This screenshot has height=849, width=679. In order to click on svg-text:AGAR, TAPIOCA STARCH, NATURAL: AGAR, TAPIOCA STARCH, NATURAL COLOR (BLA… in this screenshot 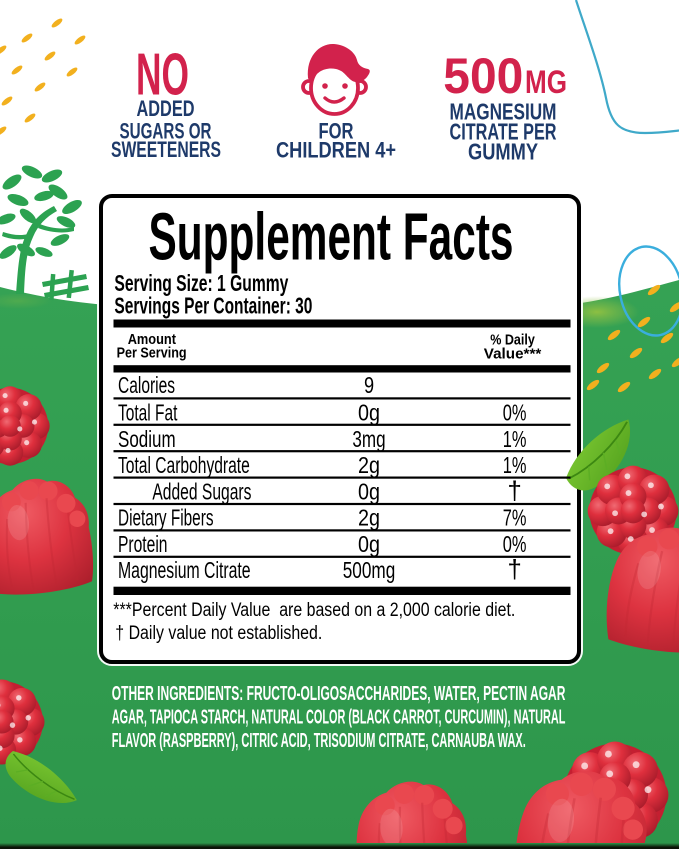, I will do `click(339, 718)`.